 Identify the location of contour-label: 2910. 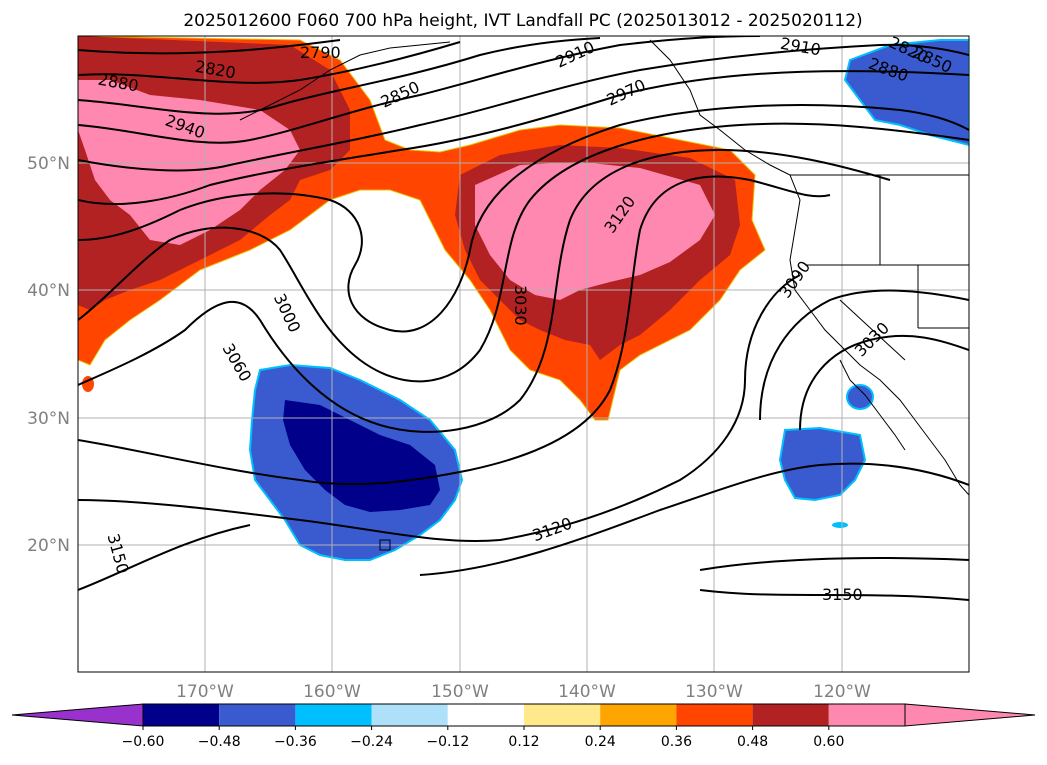
(800, 47).